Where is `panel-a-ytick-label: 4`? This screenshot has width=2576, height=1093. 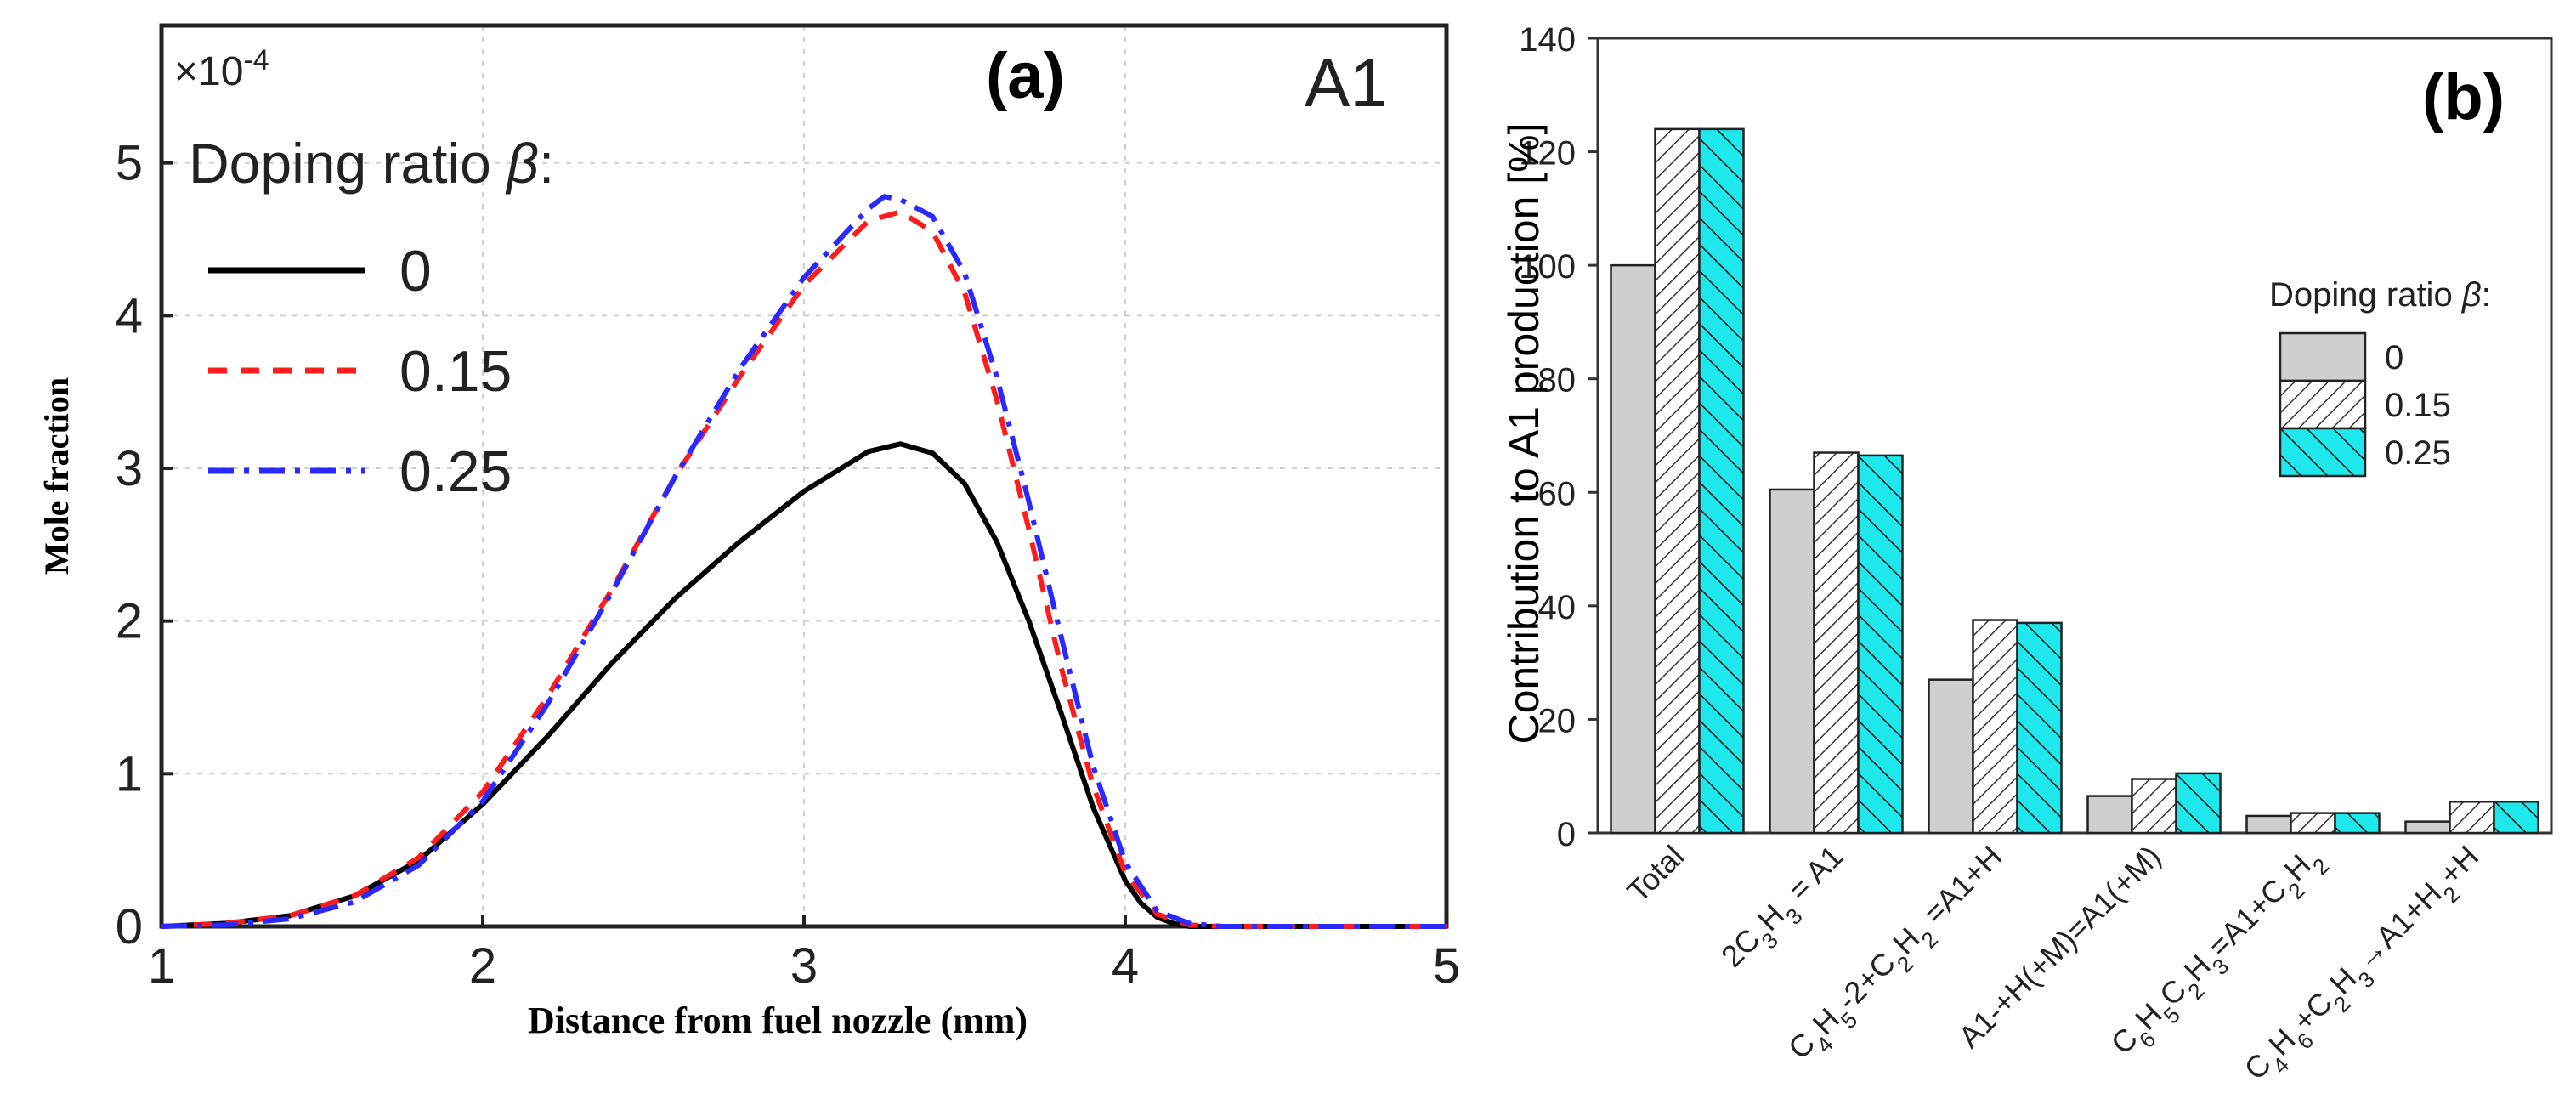 panel-a-ytick-label: 4 is located at coordinates (129, 315).